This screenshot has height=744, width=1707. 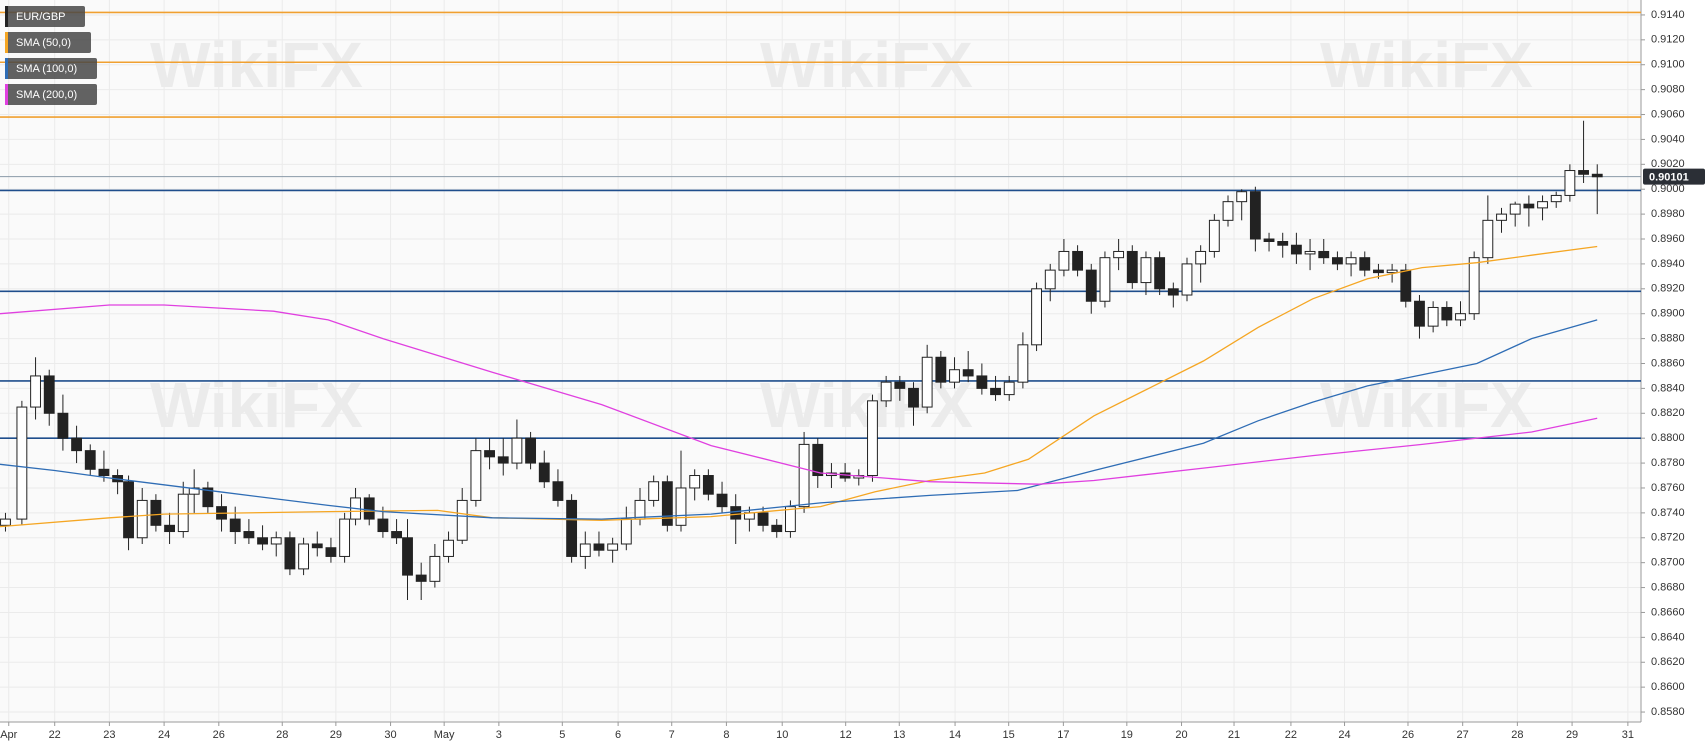 What do you see at coordinates (1668, 513) in the screenshot?
I see `y-tick-label: 0.8740` at bounding box center [1668, 513].